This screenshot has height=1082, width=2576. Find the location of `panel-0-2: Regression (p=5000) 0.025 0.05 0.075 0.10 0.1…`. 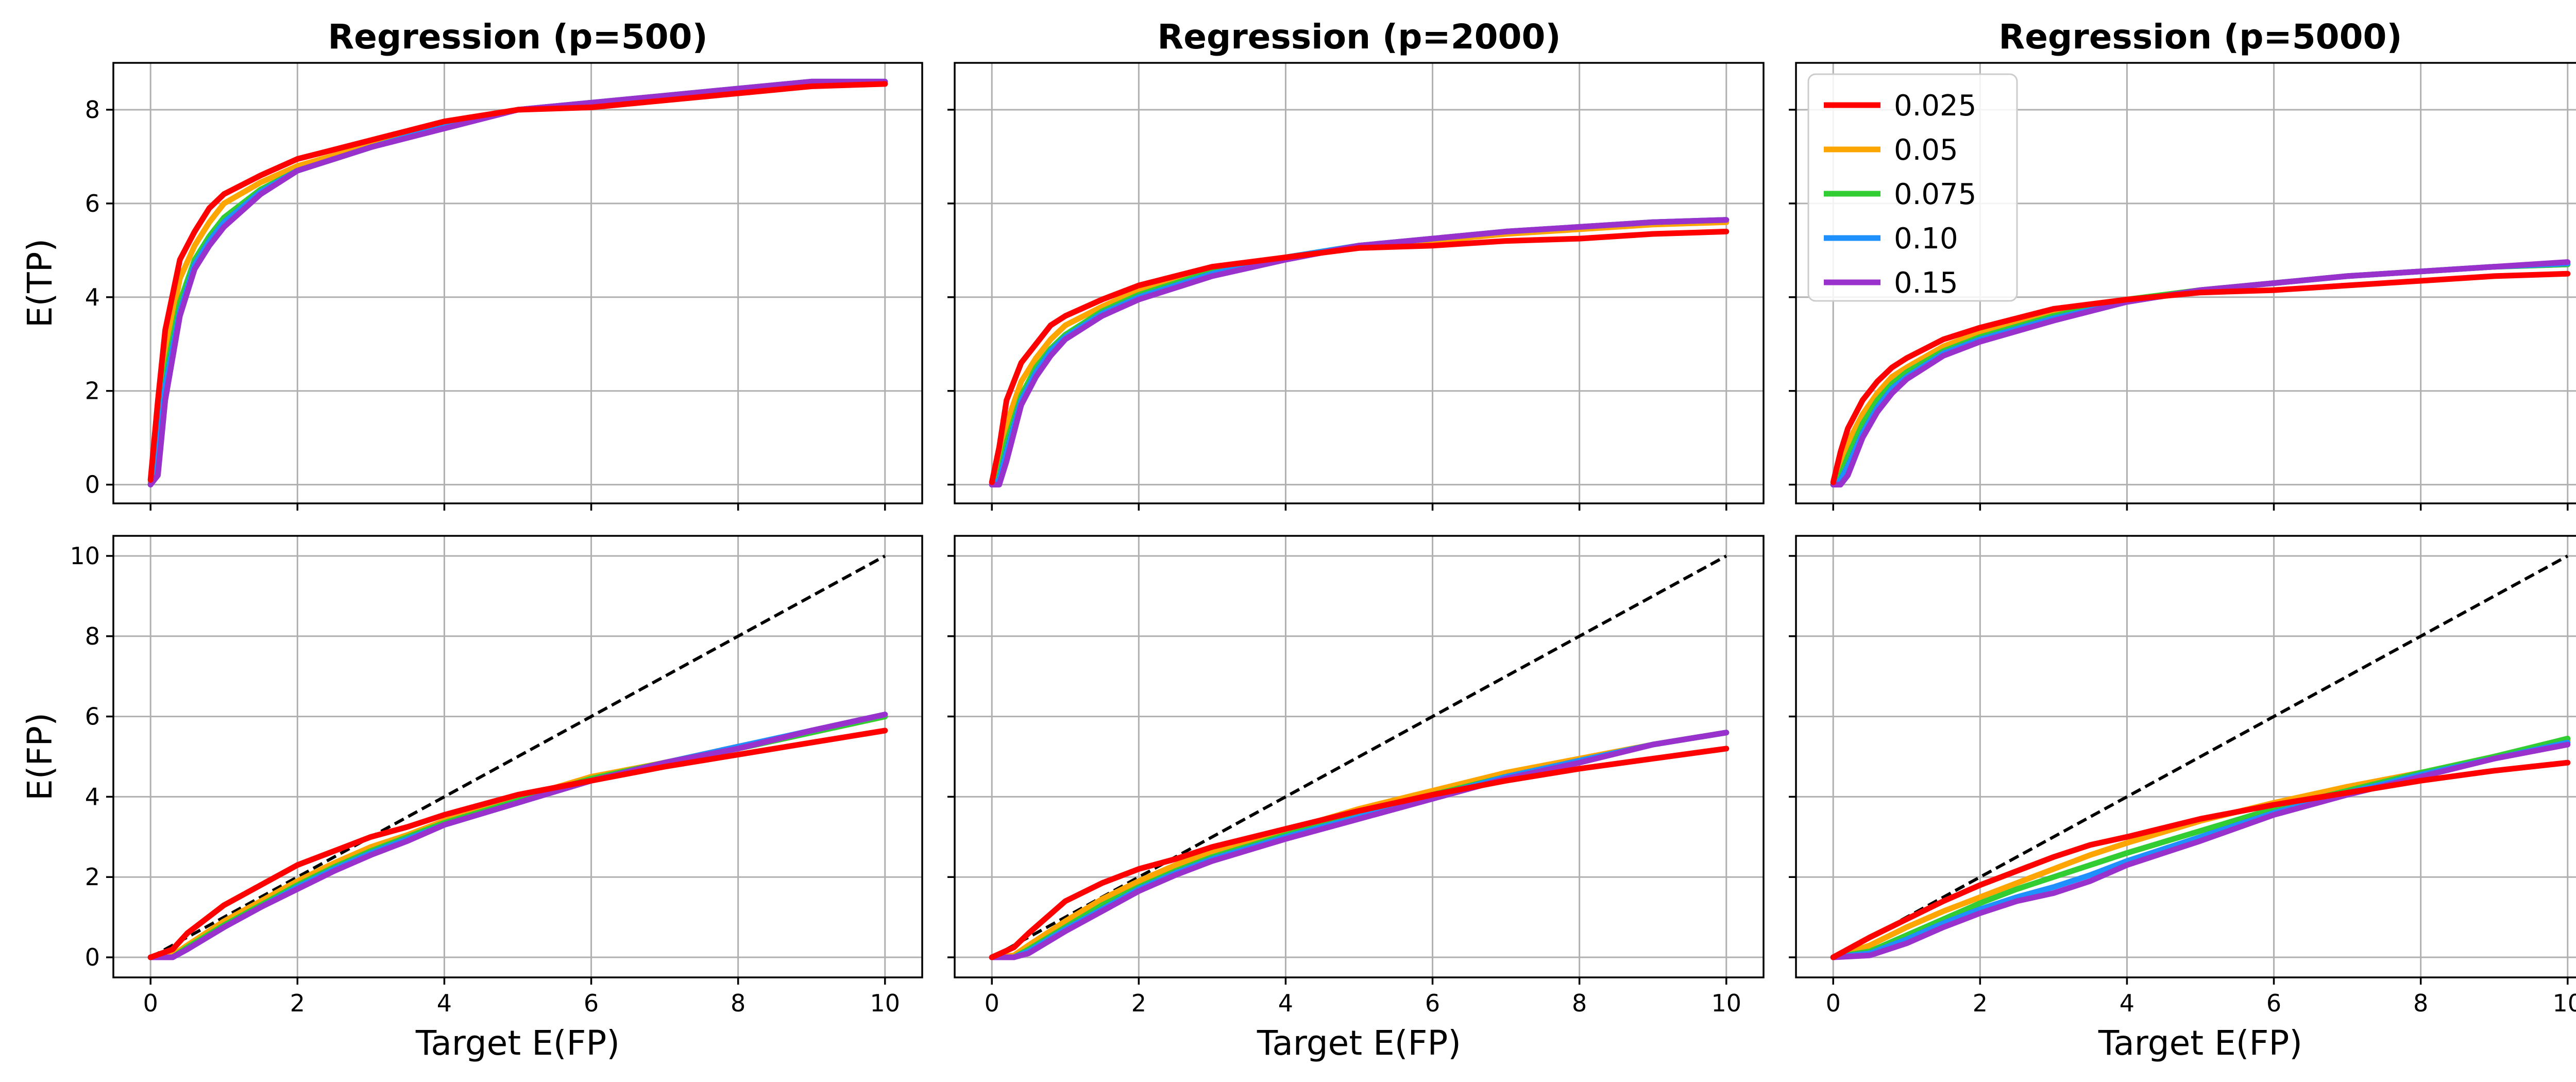

panel-0-2: Regression (p=5000) 0.025 0.05 0.075 0.10 0.1… is located at coordinates (2182, 264).